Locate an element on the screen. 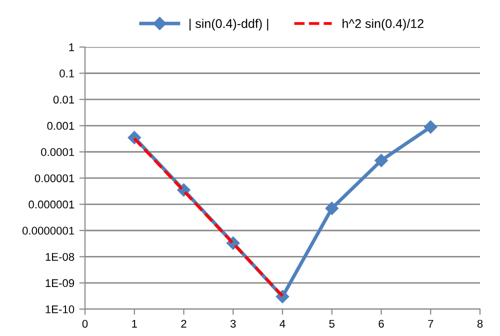  y-tick-label: 0.000001 is located at coordinates (51, 204).